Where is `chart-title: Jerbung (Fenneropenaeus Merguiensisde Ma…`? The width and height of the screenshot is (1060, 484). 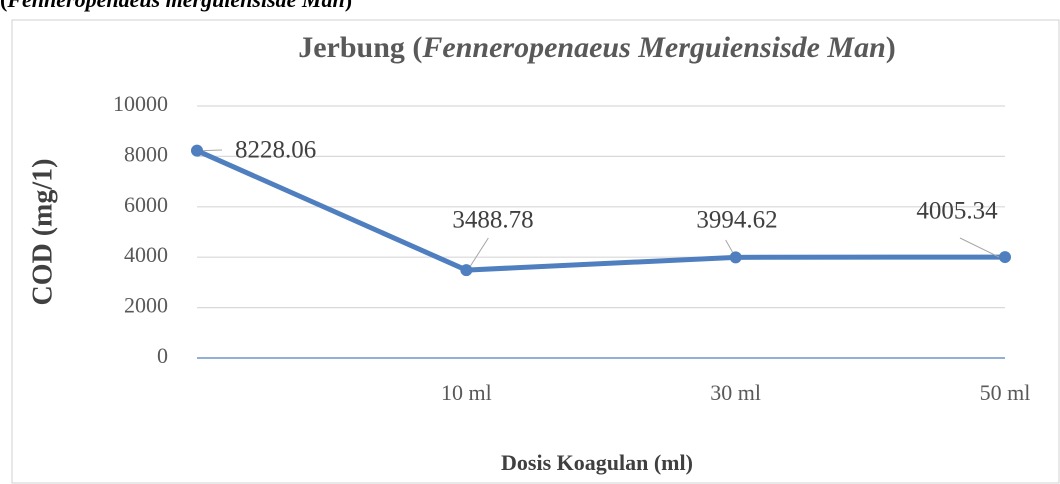
chart-title: Jerbung (Fenneropenaeus Merguiensisde Ma… is located at coordinates (597, 47).